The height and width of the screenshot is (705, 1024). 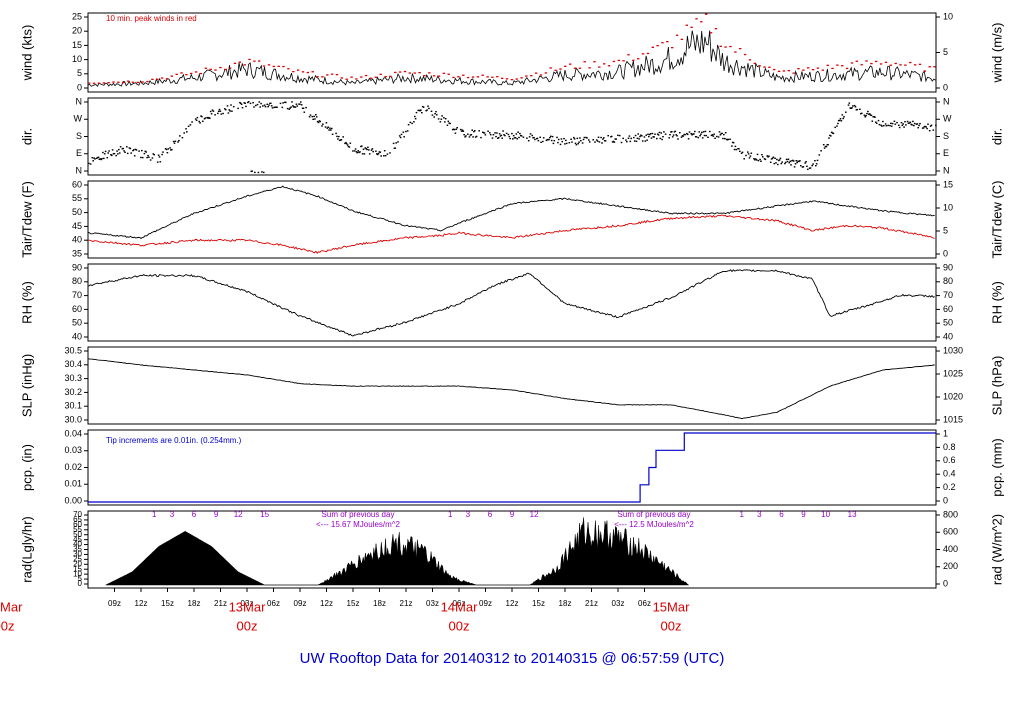 I want to click on radiation-hour-mark: 12, so click(x=534, y=514).